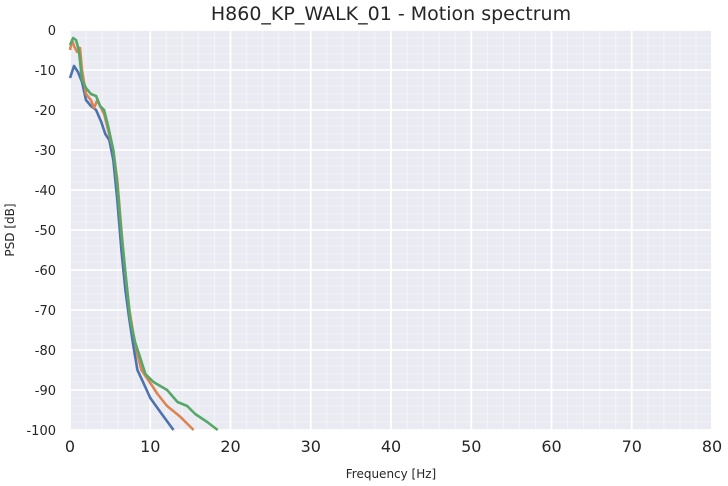 This screenshot has height=486, width=728. What do you see at coordinates (45, 271) in the screenshot?
I see `y-tick-label: -60` at bounding box center [45, 271].